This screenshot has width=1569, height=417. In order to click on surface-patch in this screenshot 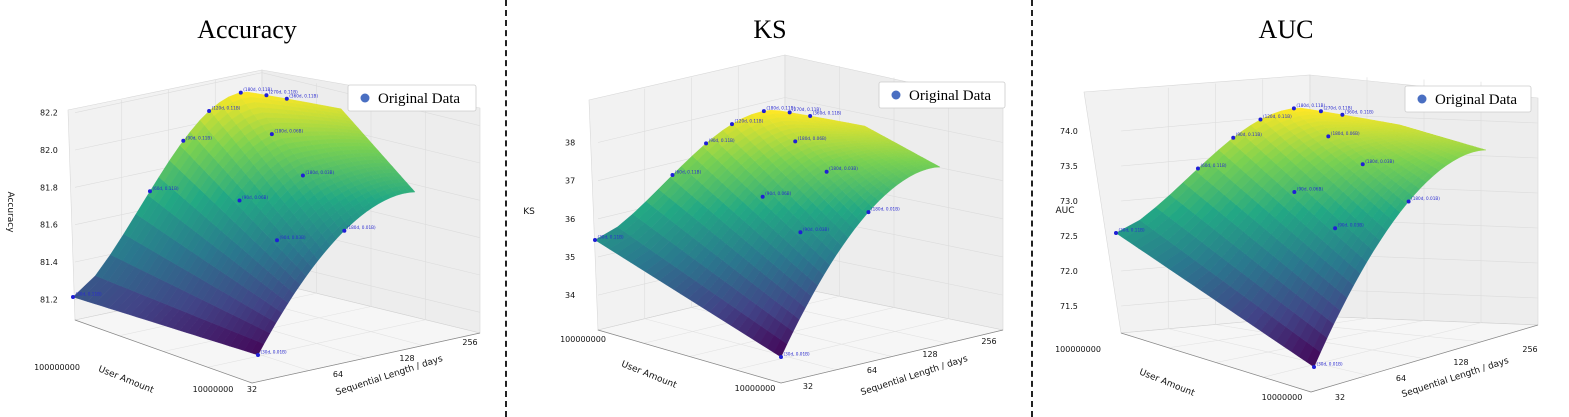, I will do `click(410, 190)`.